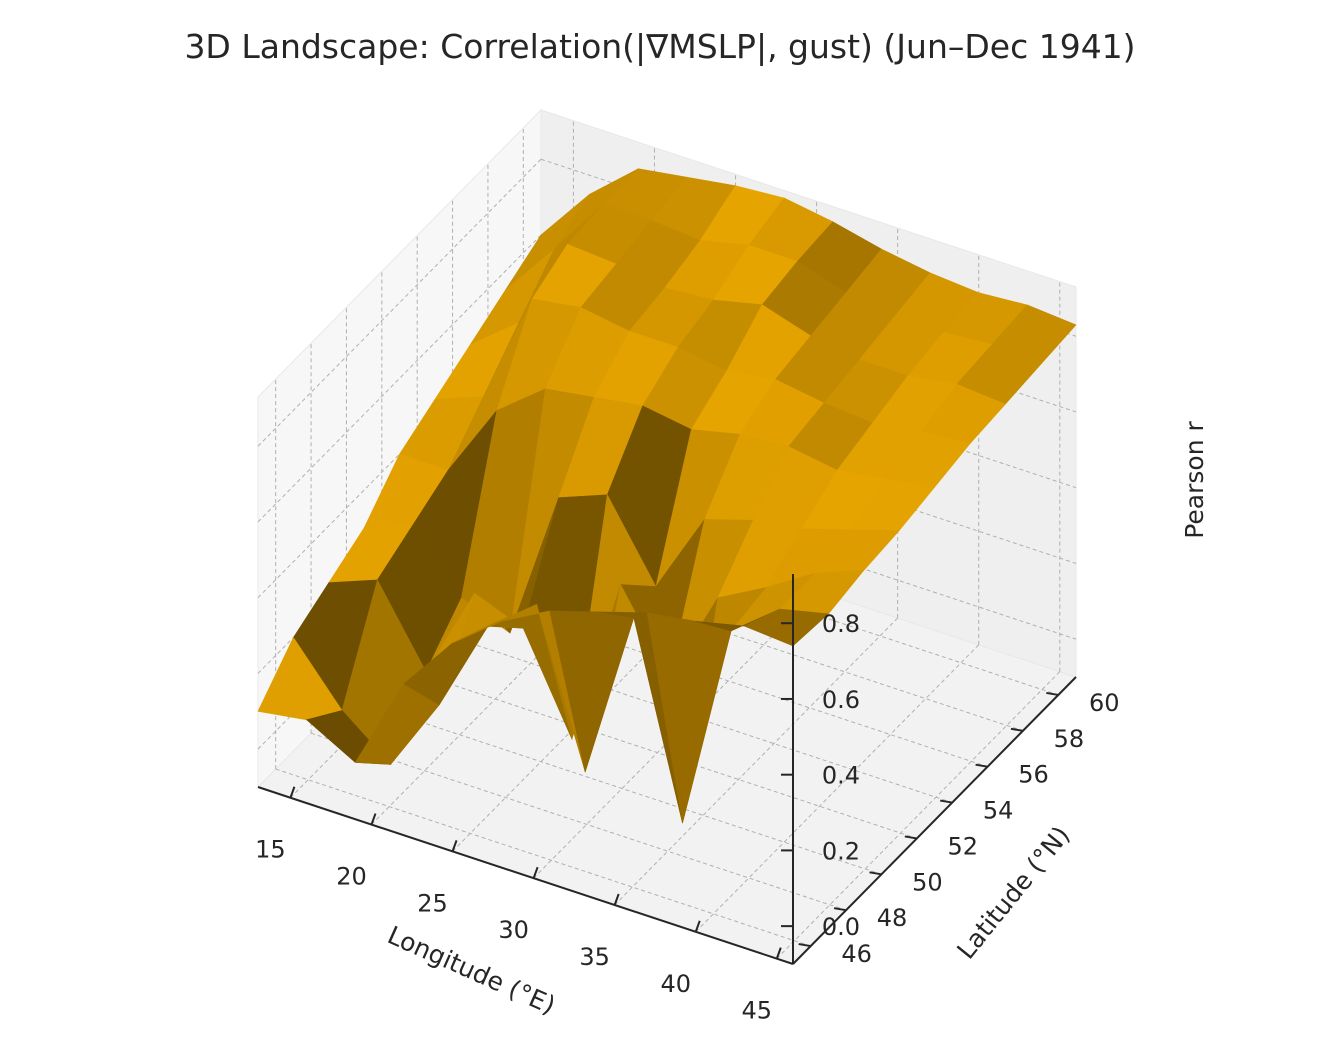 This screenshot has width=1321, height=1052. I want to click on y-tick-label: 50, so click(927, 882).